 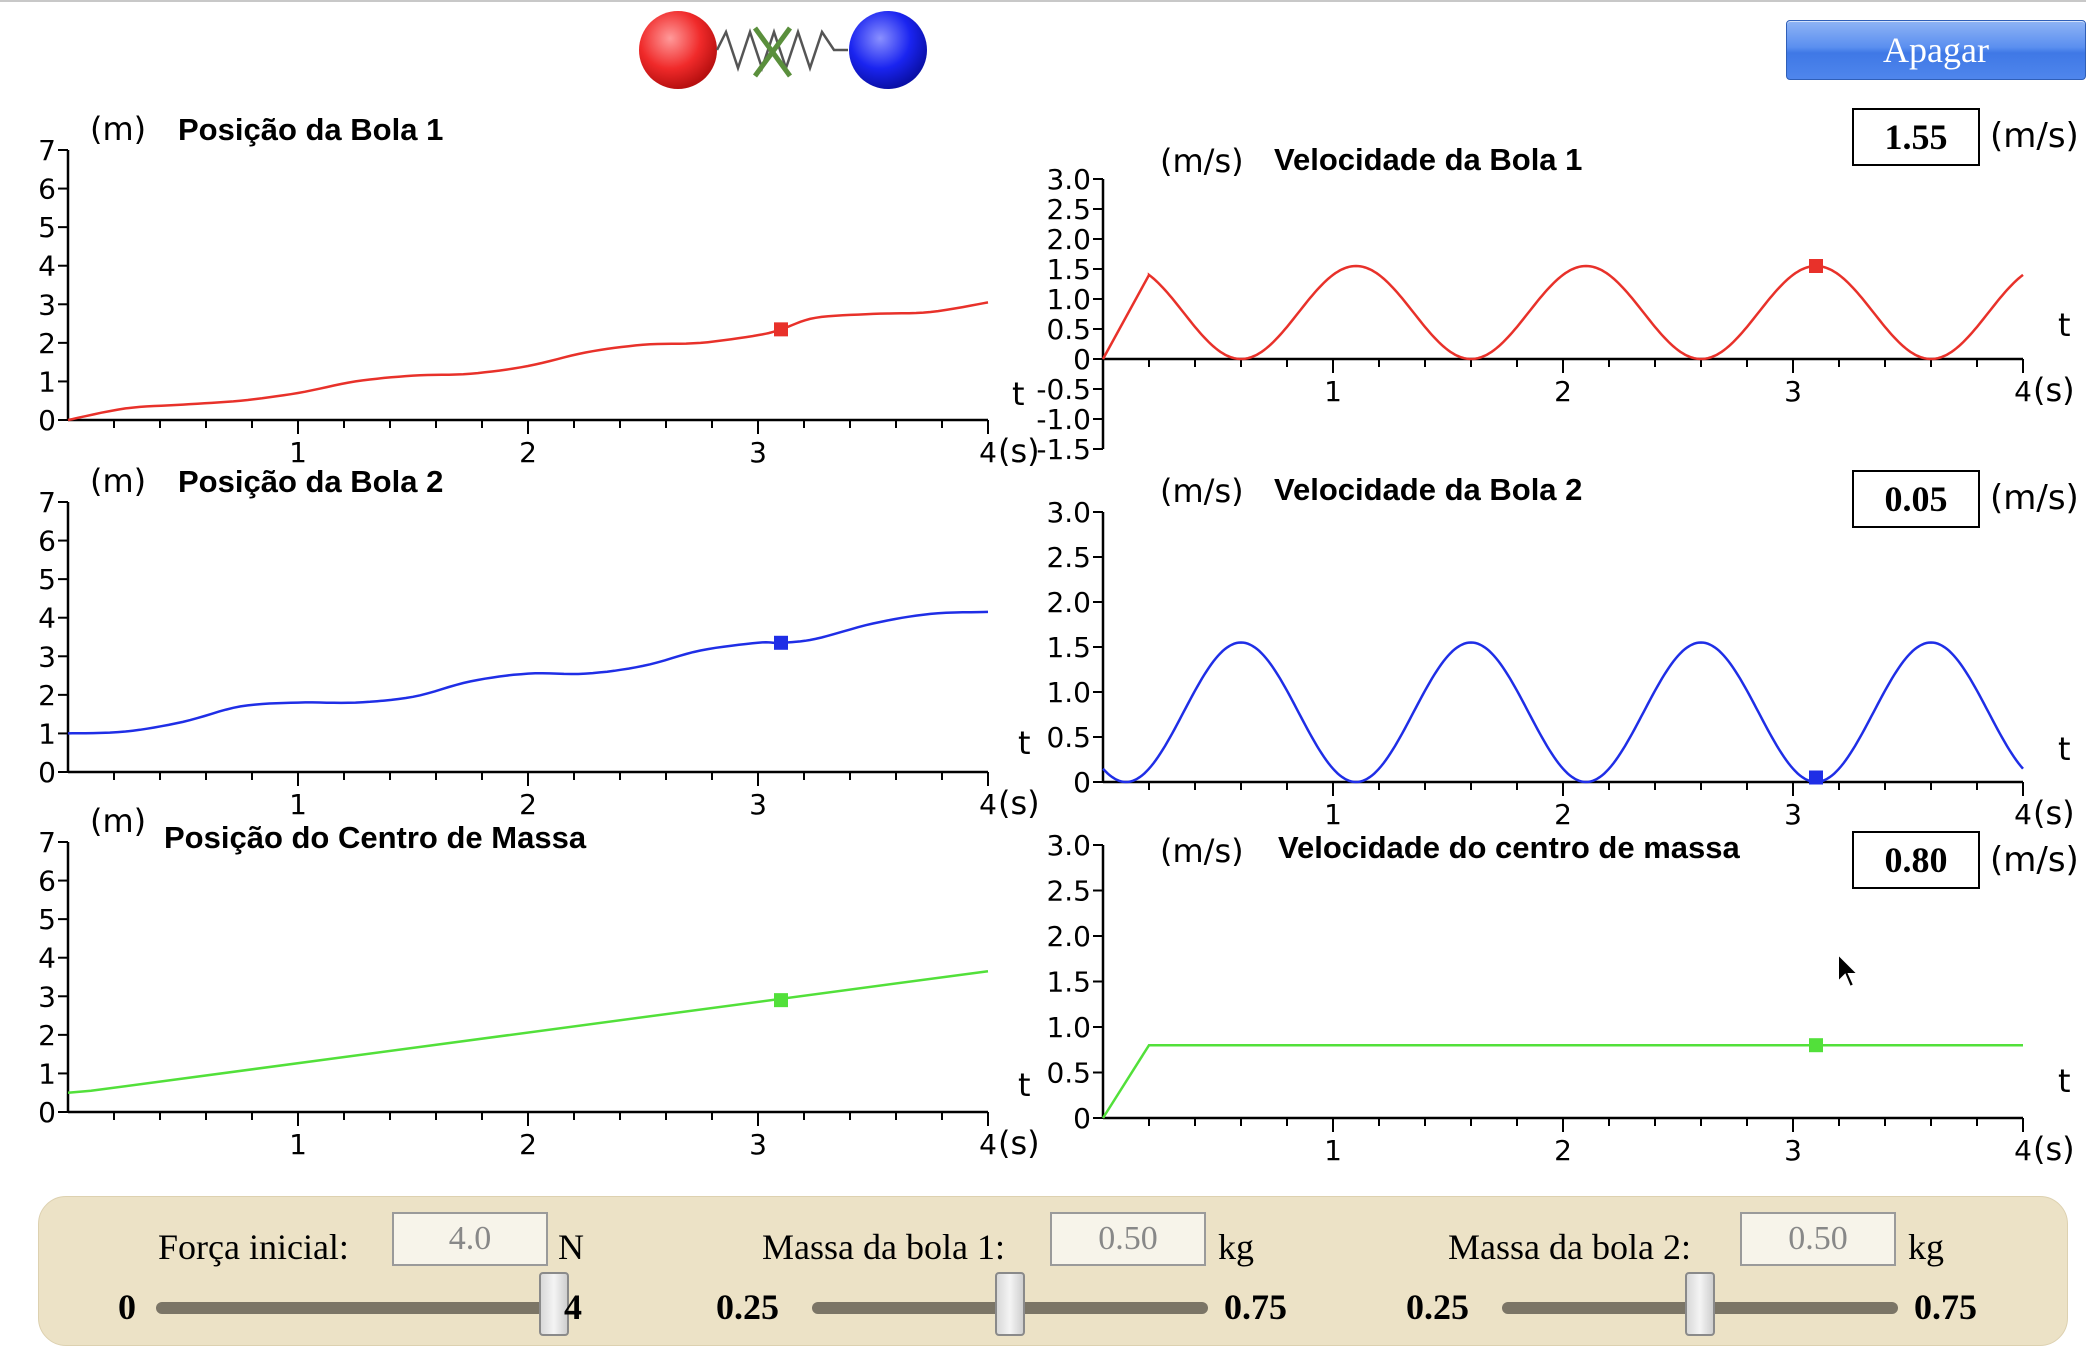 What do you see at coordinates (781, 1000) in the screenshot?
I see `pos3-current-point` at bounding box center [781, 1000].